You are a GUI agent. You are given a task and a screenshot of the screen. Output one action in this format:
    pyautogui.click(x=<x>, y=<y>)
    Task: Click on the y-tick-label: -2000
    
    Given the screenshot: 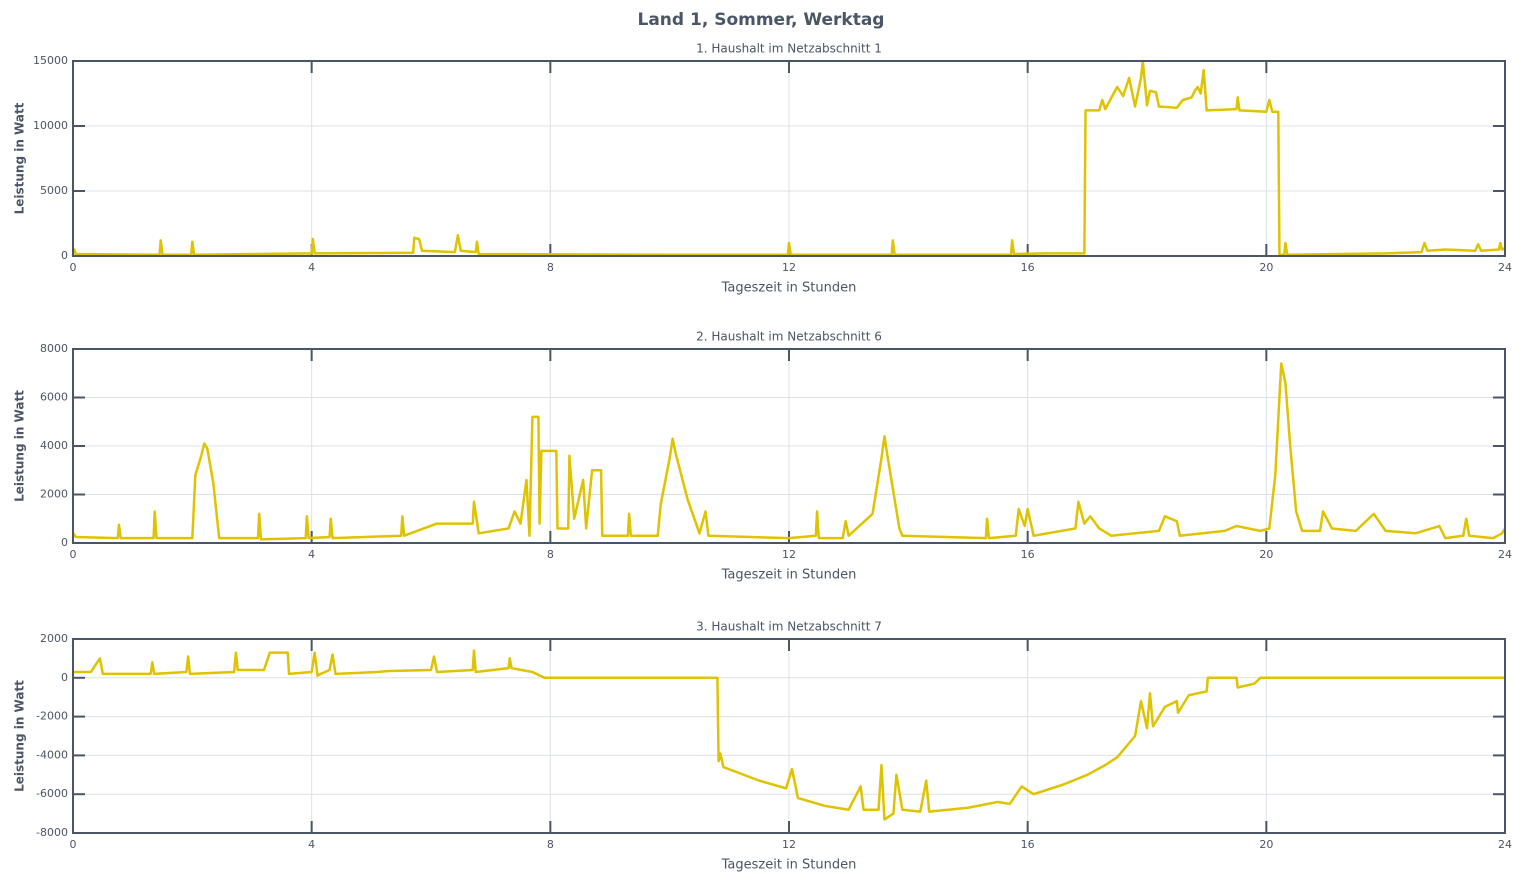 What is the action you would take?
    pyautogui.click(x=52, y=716)
    